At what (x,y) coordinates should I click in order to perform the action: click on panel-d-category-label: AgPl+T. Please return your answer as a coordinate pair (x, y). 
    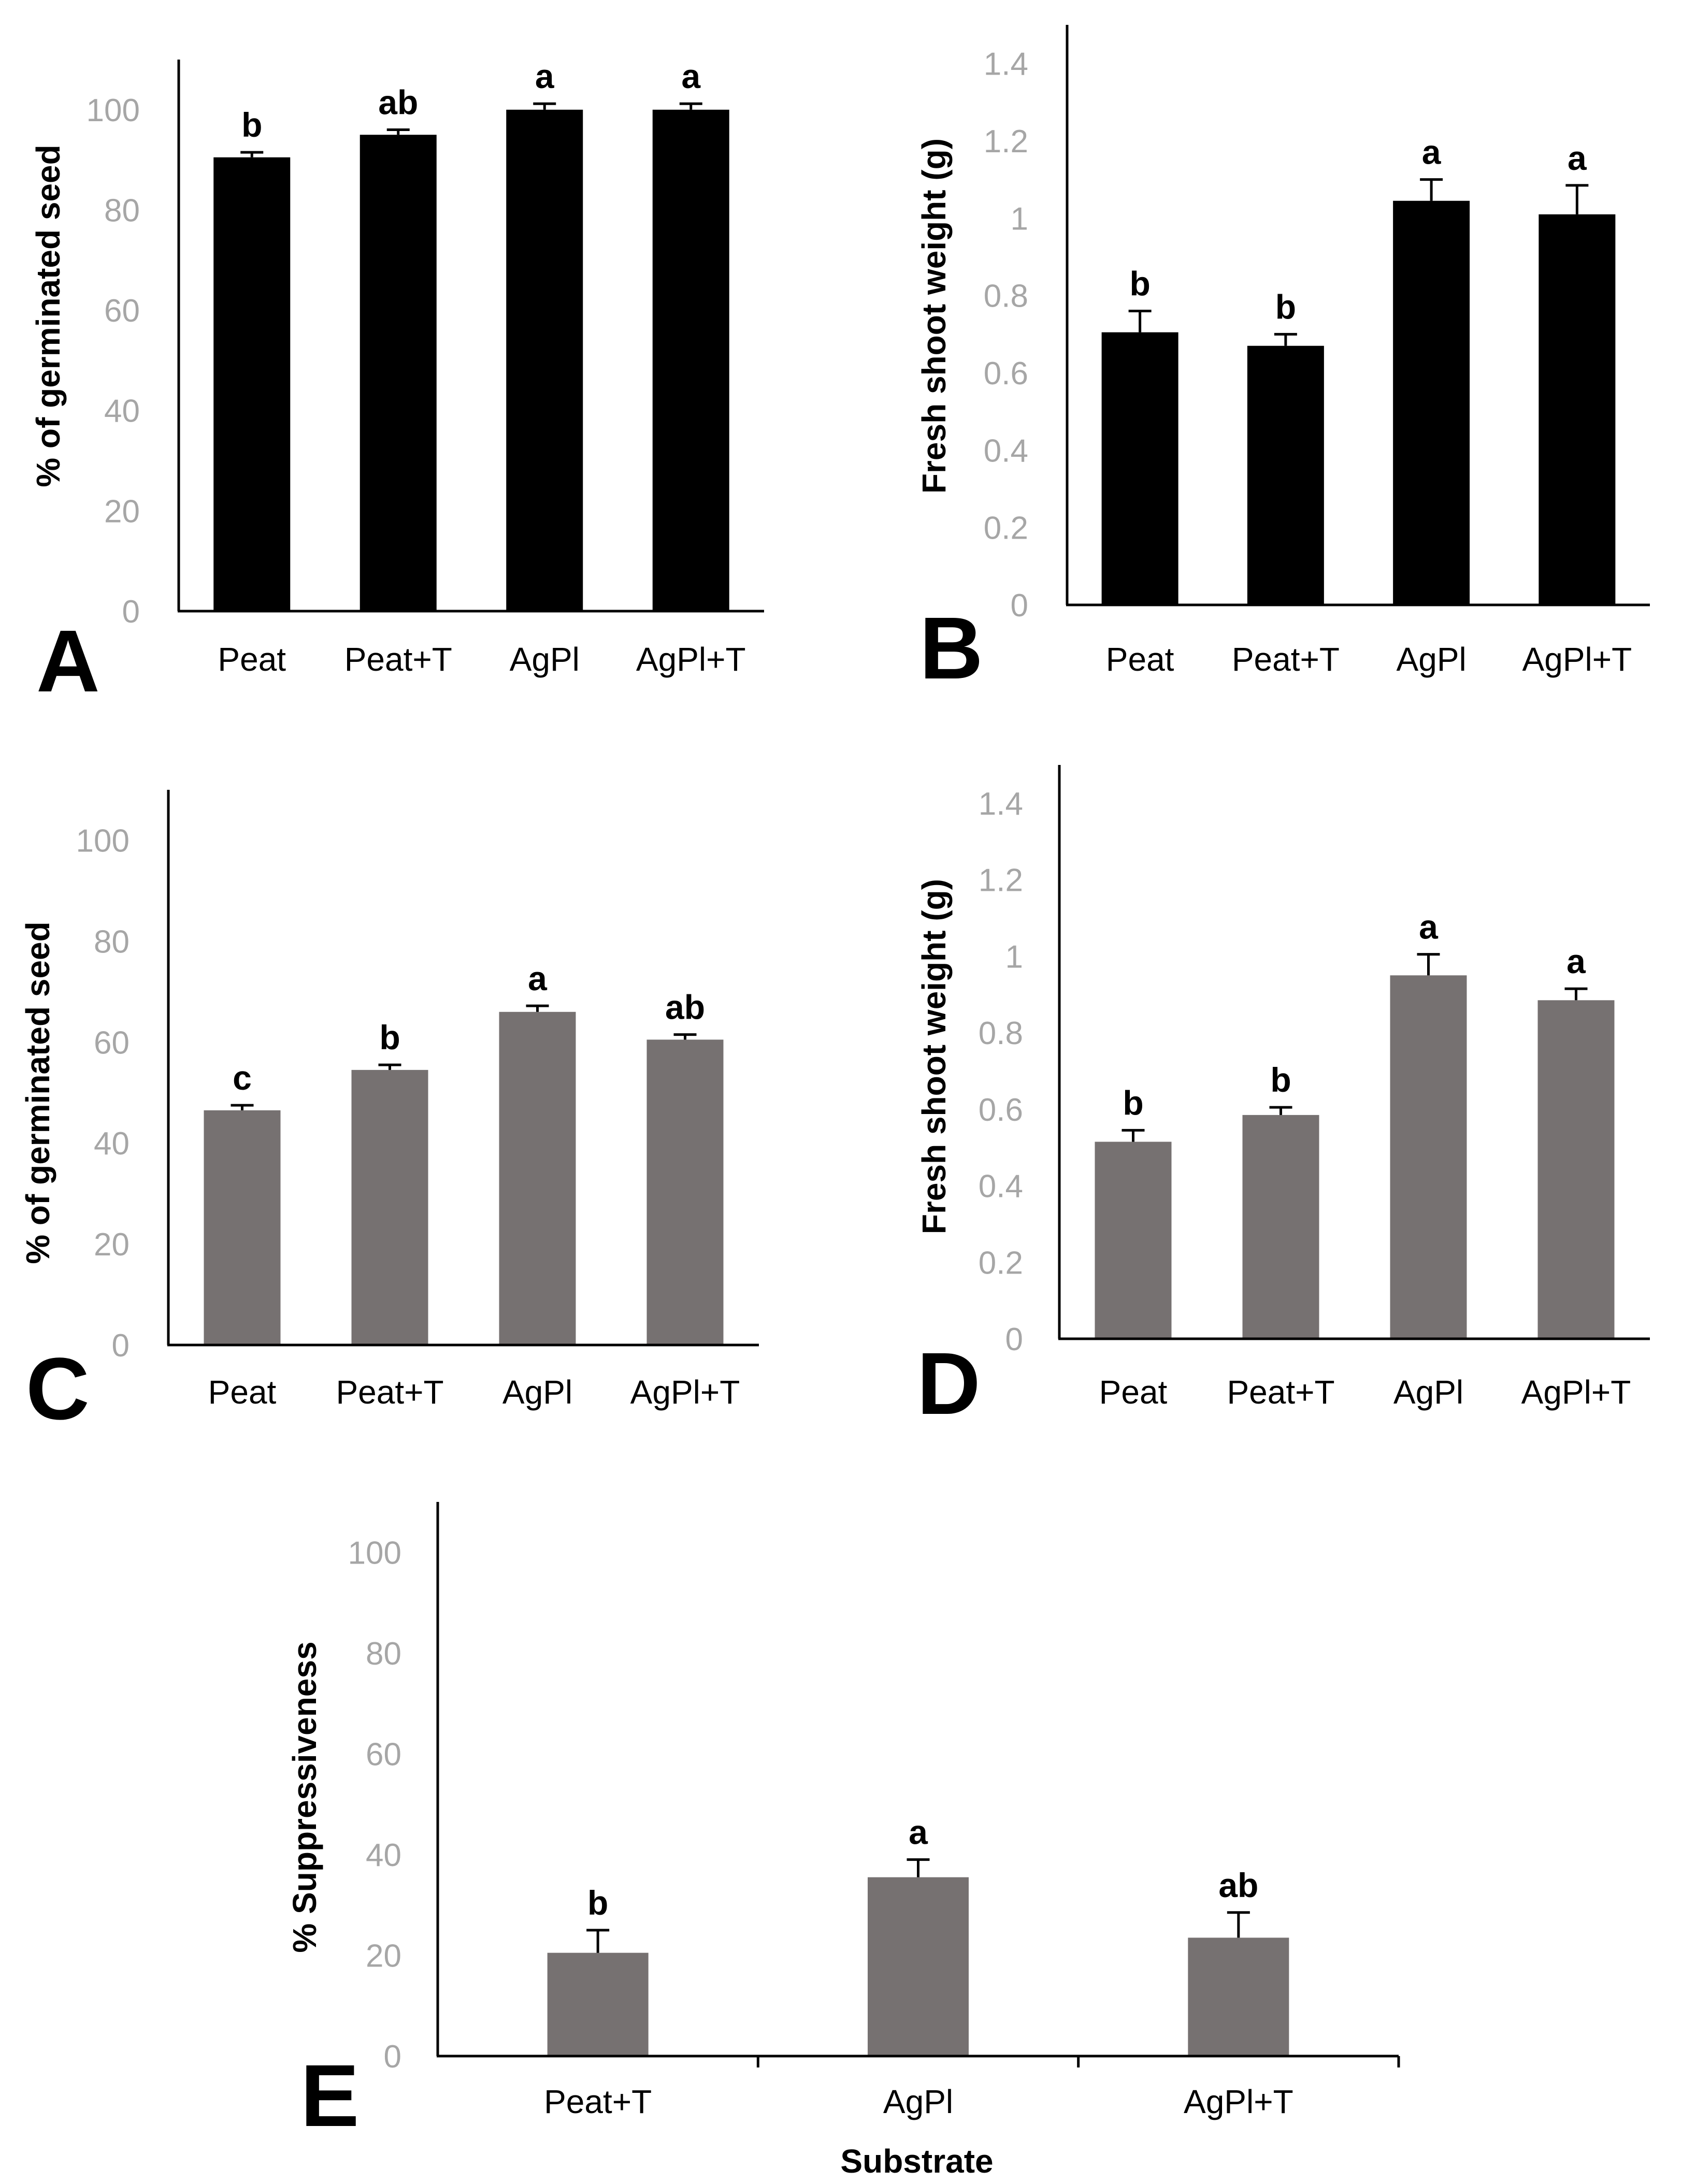
    Looking at the image, I should click on (1576, 1392).